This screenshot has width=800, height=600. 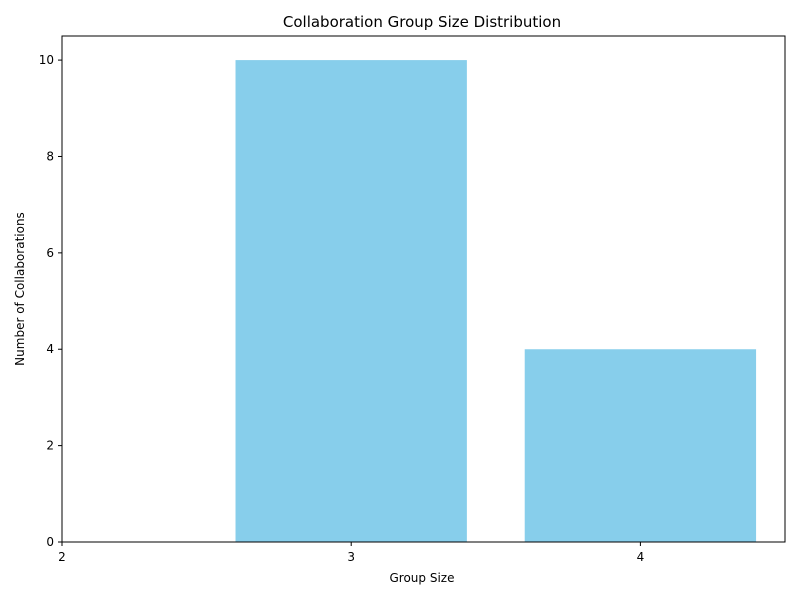 What do you see at coordinates (351, 557) in the screenshot?
I see `x-tick-label-3: 3` at bounding box center [351, 557].